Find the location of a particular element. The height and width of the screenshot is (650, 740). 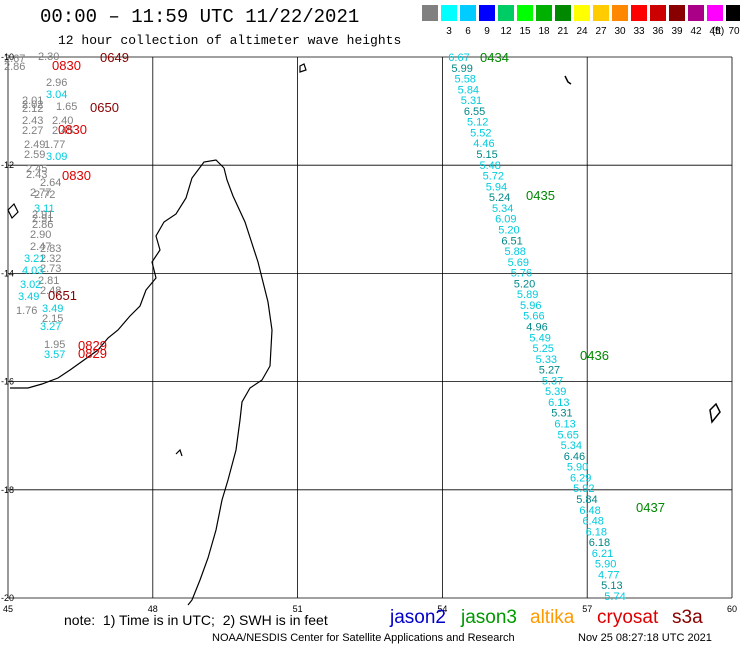

swh-value-label: 3.27 is located at coordinates (50, 327).